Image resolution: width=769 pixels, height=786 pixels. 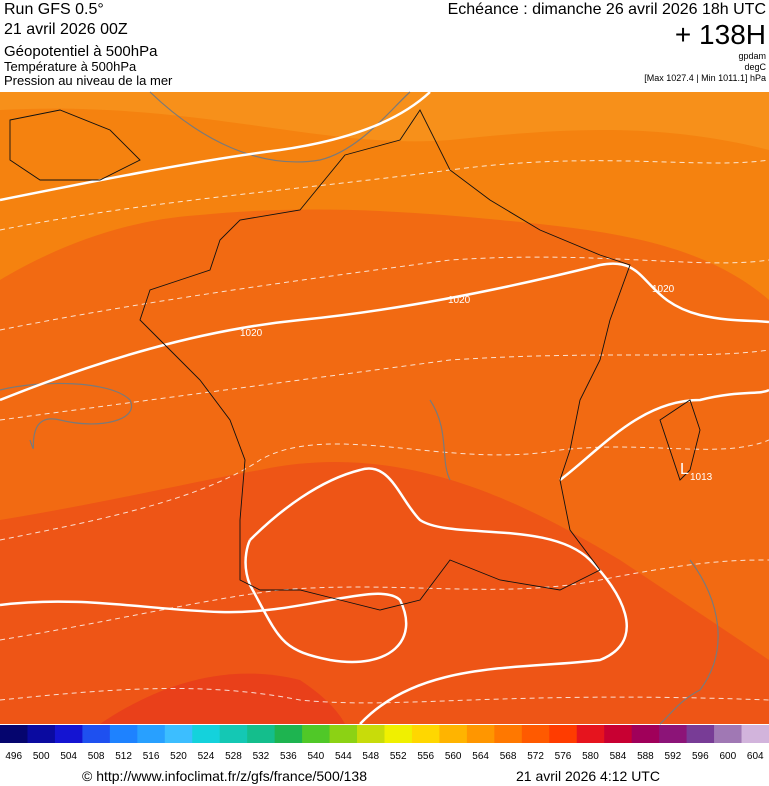 I want to click on scale-label: 604, so click(x=755, y=756).